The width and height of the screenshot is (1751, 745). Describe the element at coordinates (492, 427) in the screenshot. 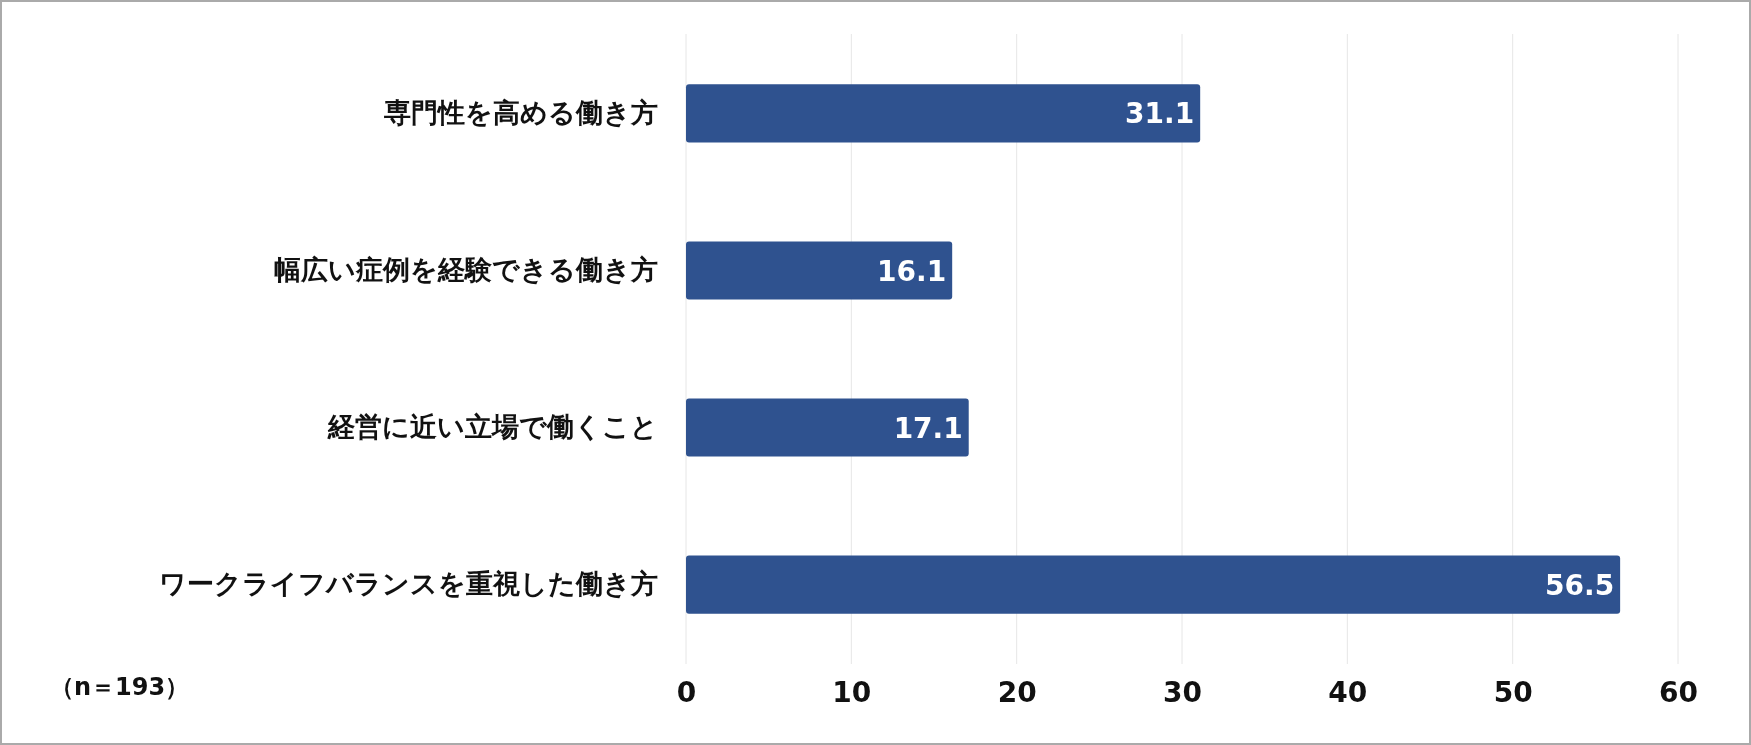

I see `y-tick-label: 経営に近い立場で働くこと` at that location.